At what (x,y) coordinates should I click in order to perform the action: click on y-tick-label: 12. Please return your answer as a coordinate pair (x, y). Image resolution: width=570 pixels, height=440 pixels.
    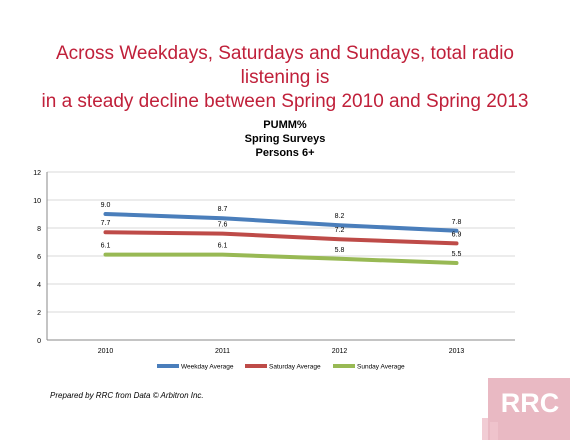
    Looking at the image, I should click on (37, 173).